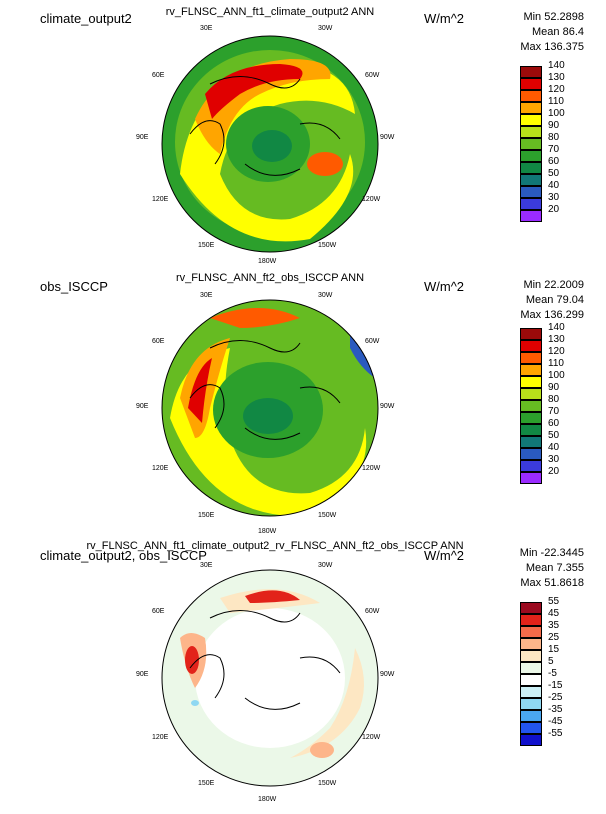 This screenshot has height=814, width=606. What do you see at coordinates (554, 568) in the screenshot?
I see `stat-mean: Mean 7.355` at bounding box center [554, 568].